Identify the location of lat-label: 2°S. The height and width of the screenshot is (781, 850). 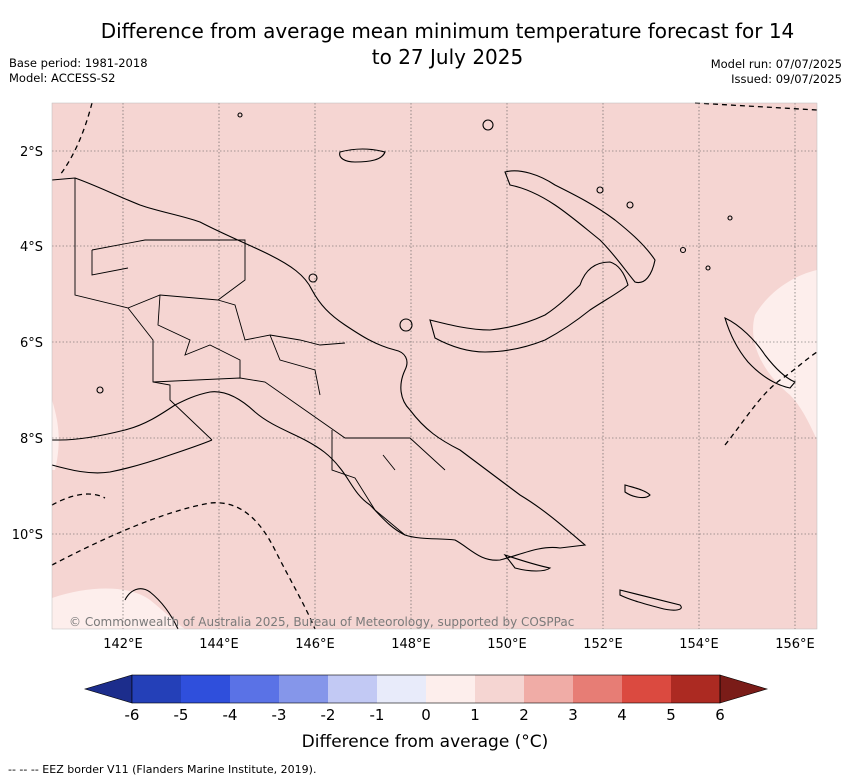
(31, 152).